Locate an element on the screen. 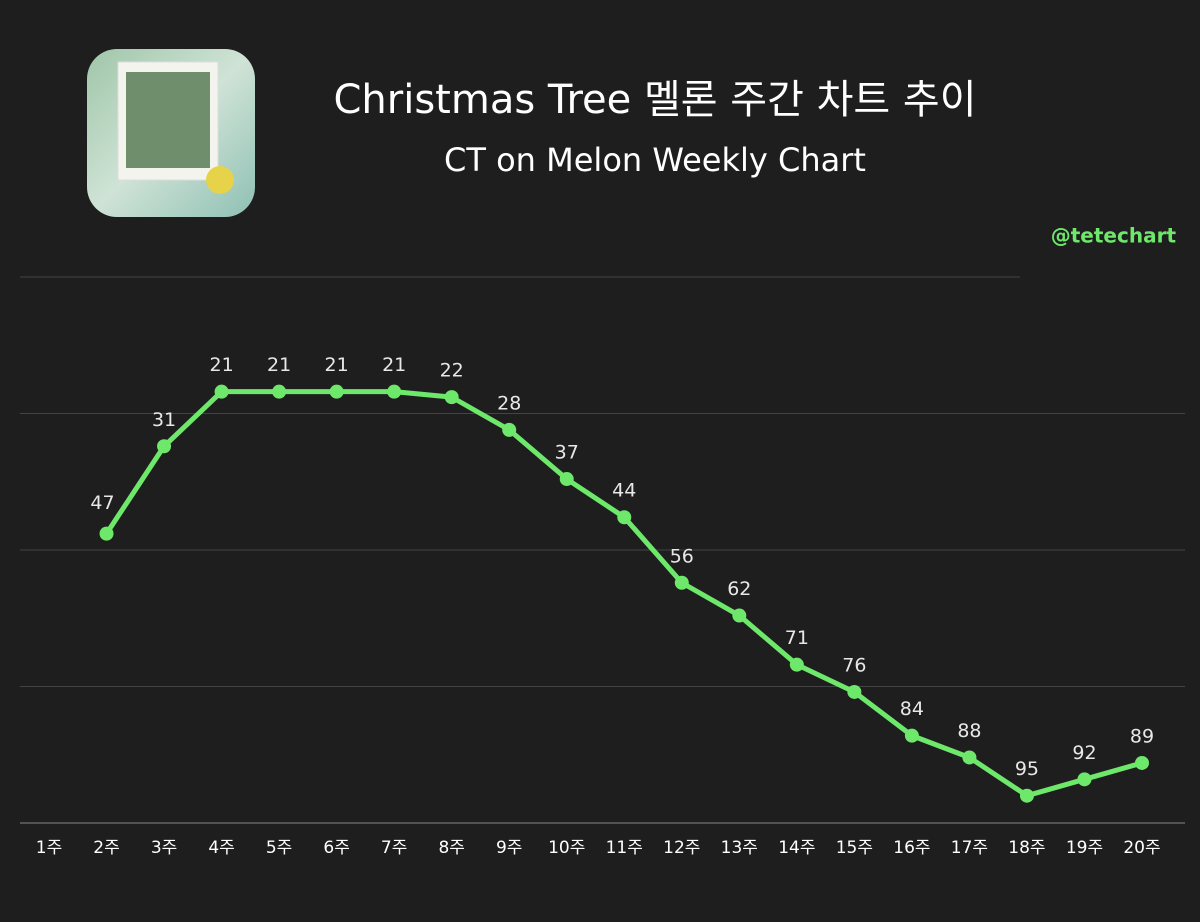  data-label: 89 is located at coordinates (1142, 736).